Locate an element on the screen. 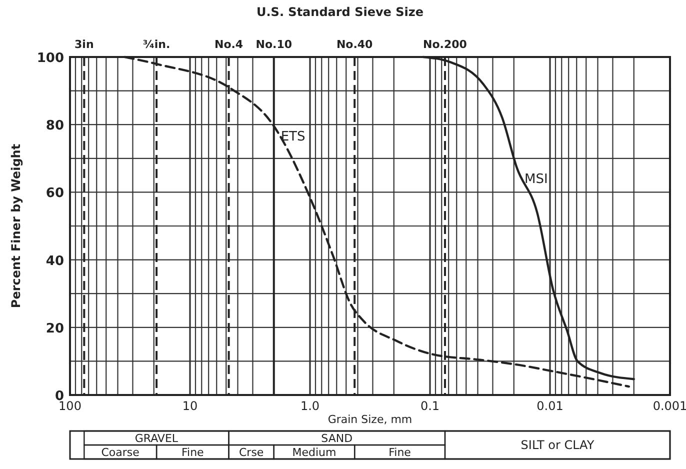 The width and height of the screenshot is (686, 469). x-axis-title: Grain Size, mm is located at coordinates (370, 419).